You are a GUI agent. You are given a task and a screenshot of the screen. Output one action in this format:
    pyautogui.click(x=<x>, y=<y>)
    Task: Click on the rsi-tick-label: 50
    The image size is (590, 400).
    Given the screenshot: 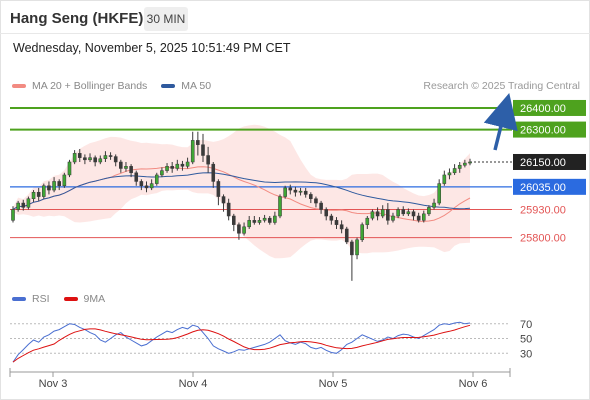 What is the action you would take?
    pyautogui.click(x=526, y=340)
    